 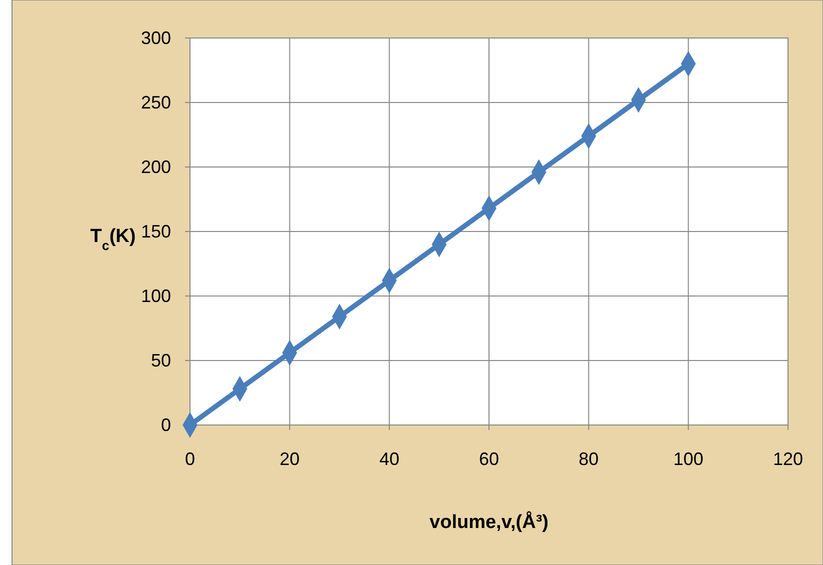 What do you see at coordinates (190, 458) in the screenshot?
I see `x-tick-label: 0` at bounding box center [190, 458].